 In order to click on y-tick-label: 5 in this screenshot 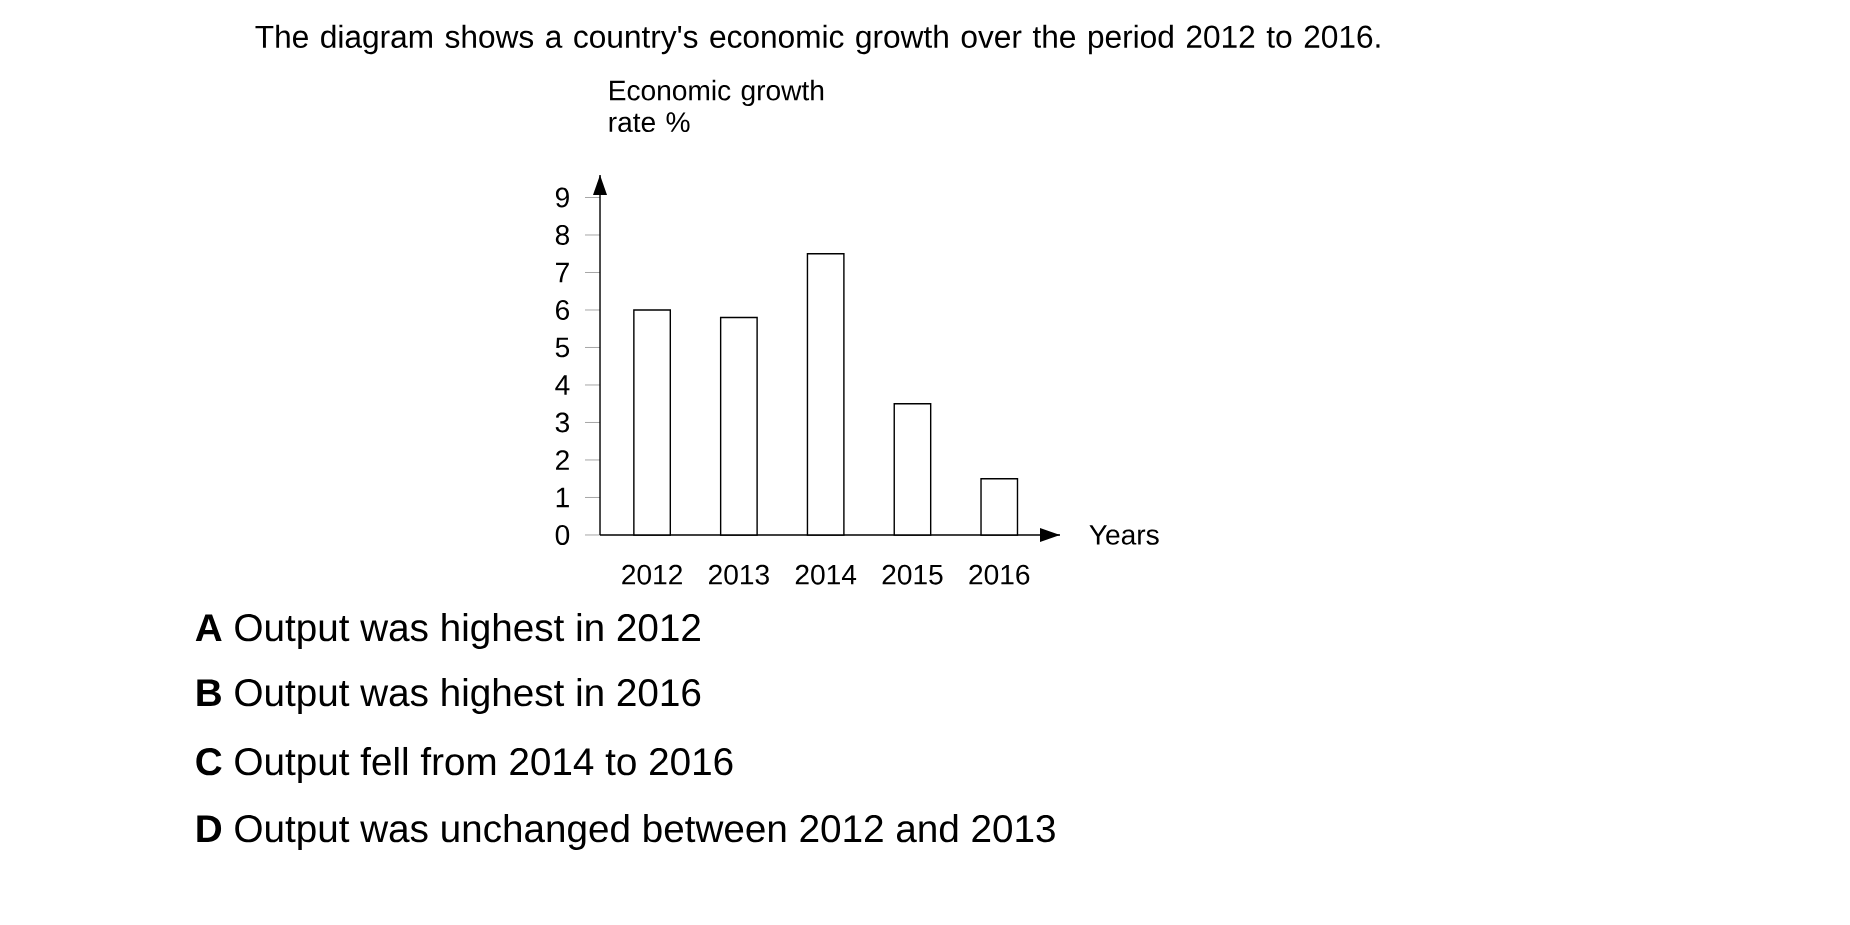, I will do `click(562, 347)`.